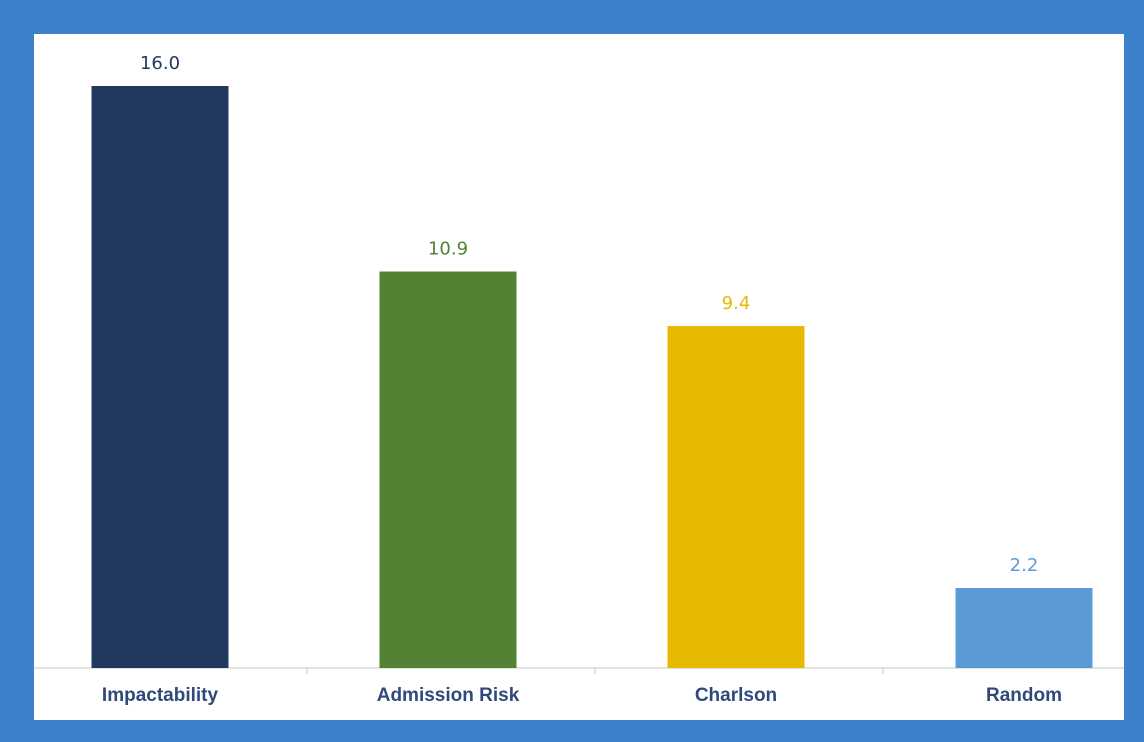 This screenshot has height=742, width=1144. I want to click on data-label: 16.0, so click(160, 63).